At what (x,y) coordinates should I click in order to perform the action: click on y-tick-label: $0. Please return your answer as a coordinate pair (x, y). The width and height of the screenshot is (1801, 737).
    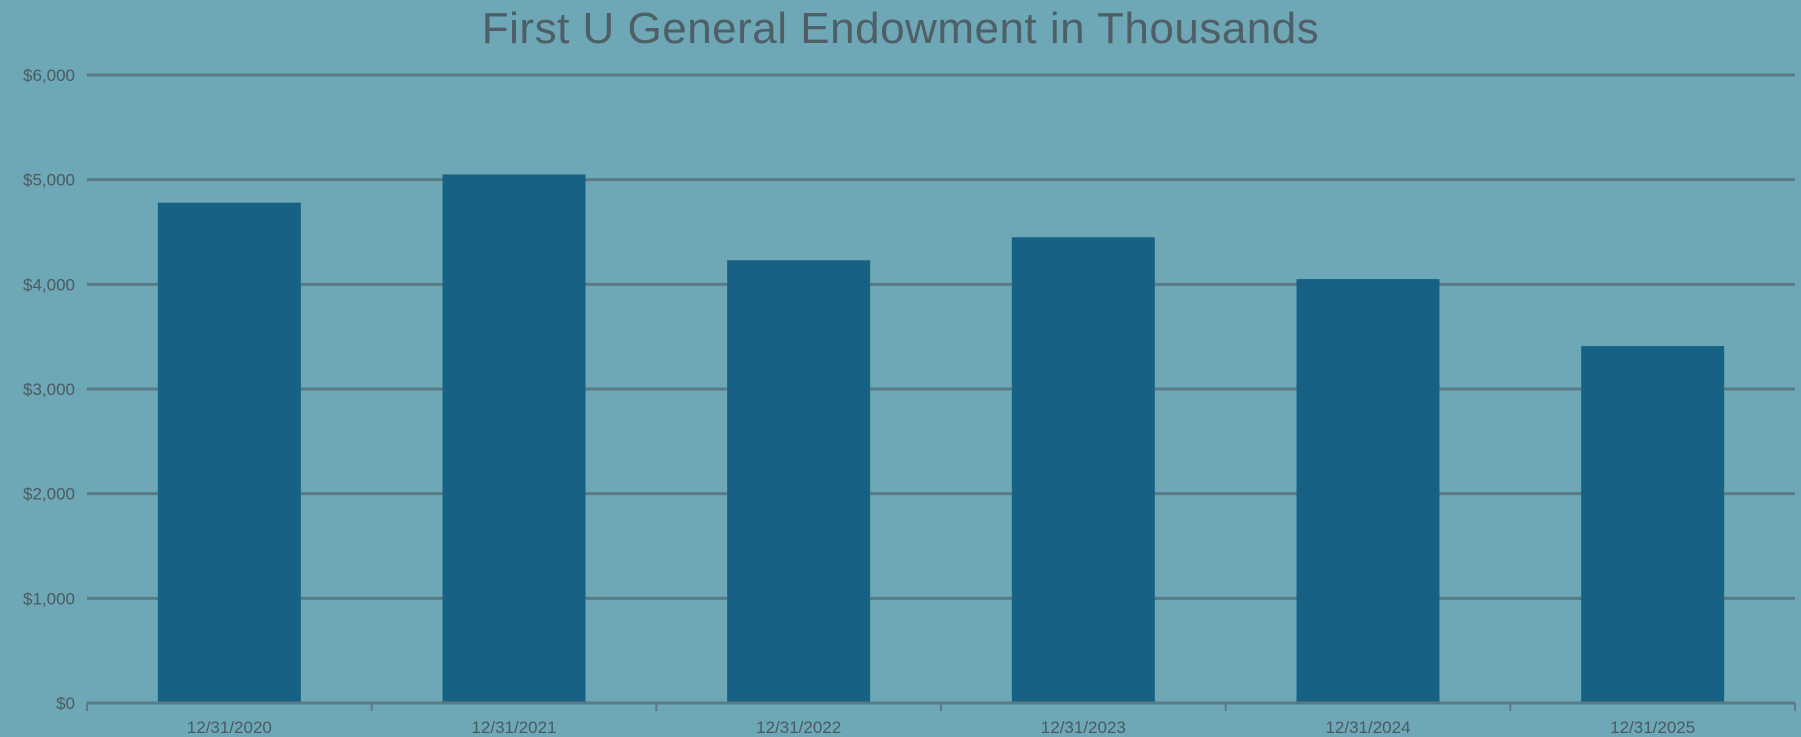
    Looking at the image, I should click on (65, 703).